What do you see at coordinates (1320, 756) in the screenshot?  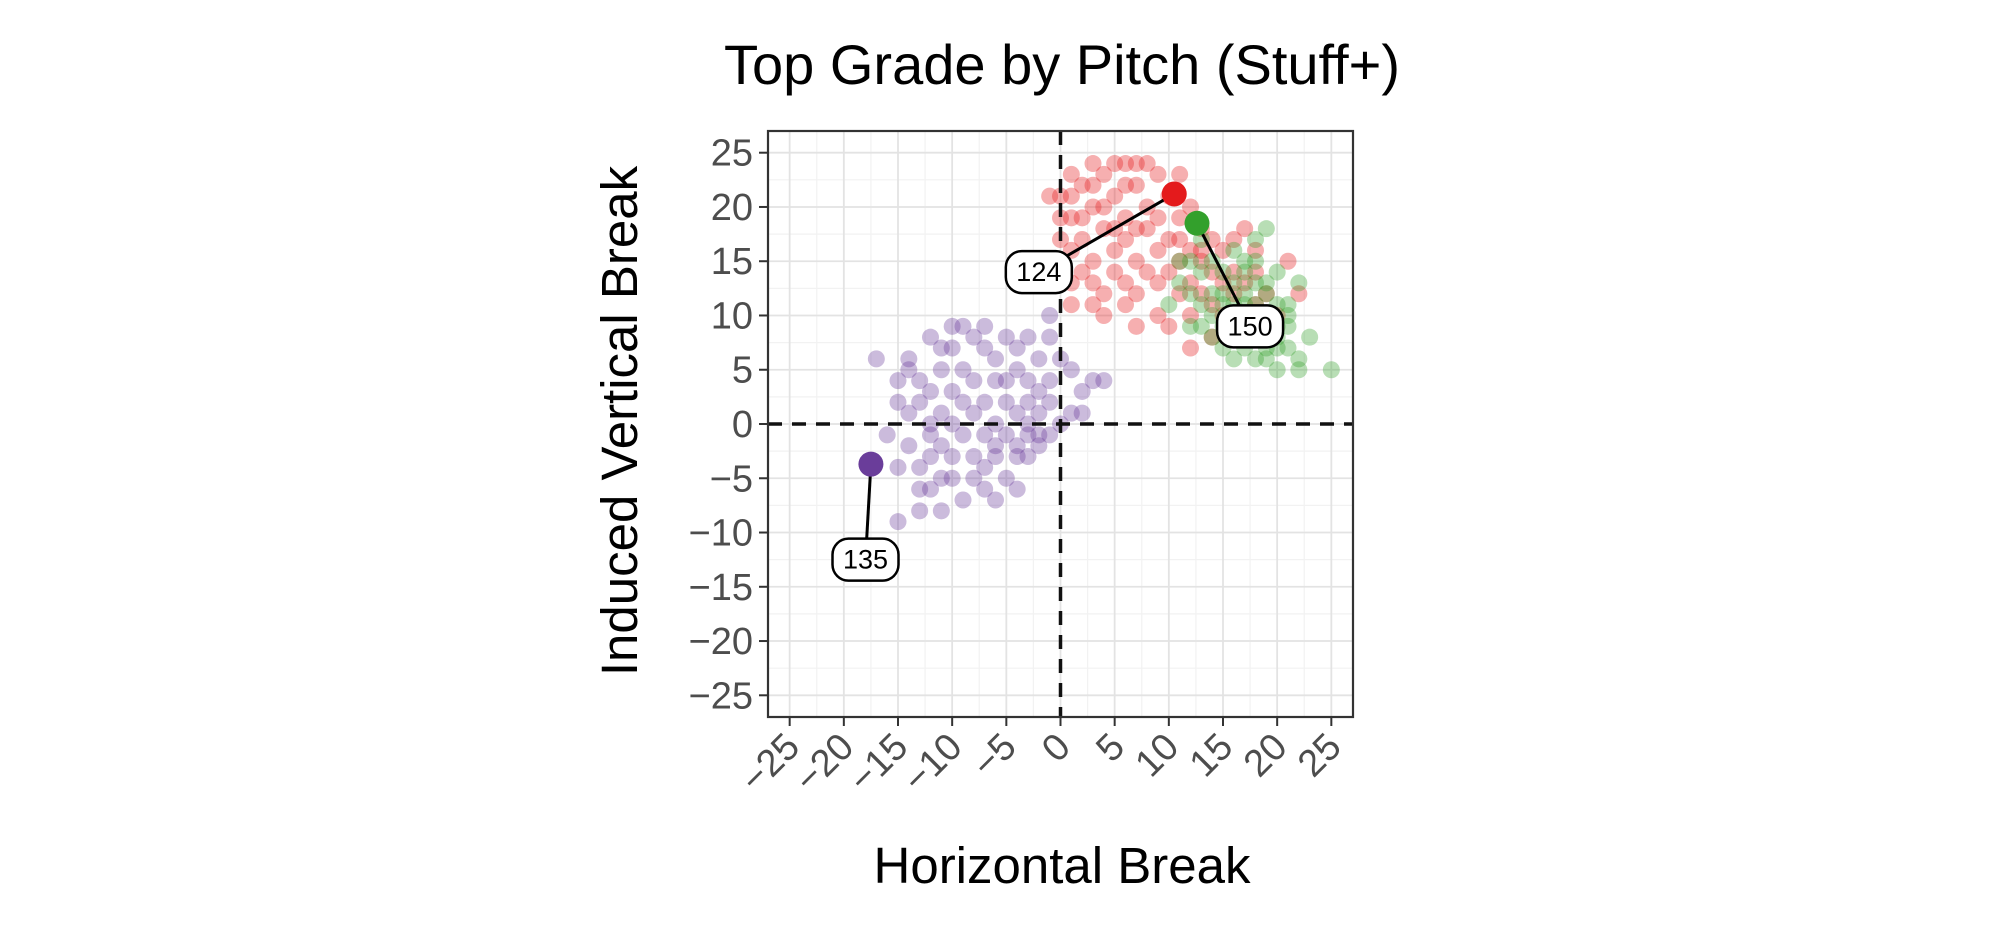 I see `x-tick-label: 25` at bounding box center [1320, 756].